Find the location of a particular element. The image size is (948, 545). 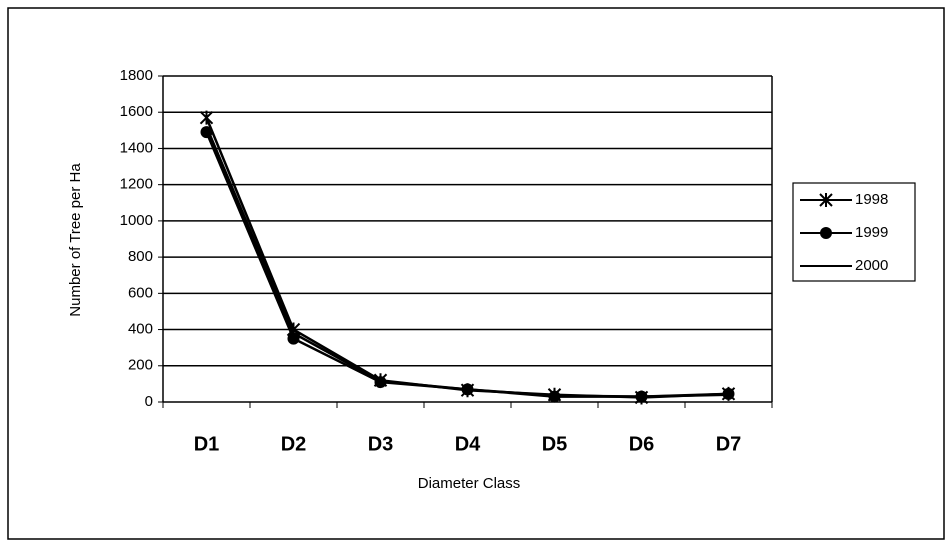

y-tick-label: 800 is located at coordinates (140, 256).